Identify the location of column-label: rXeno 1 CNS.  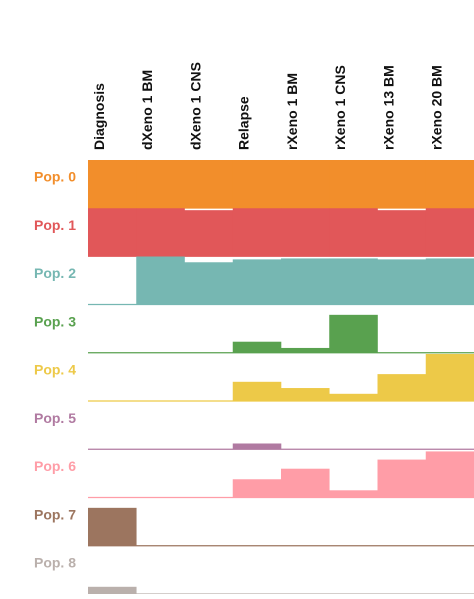
(340, 107).